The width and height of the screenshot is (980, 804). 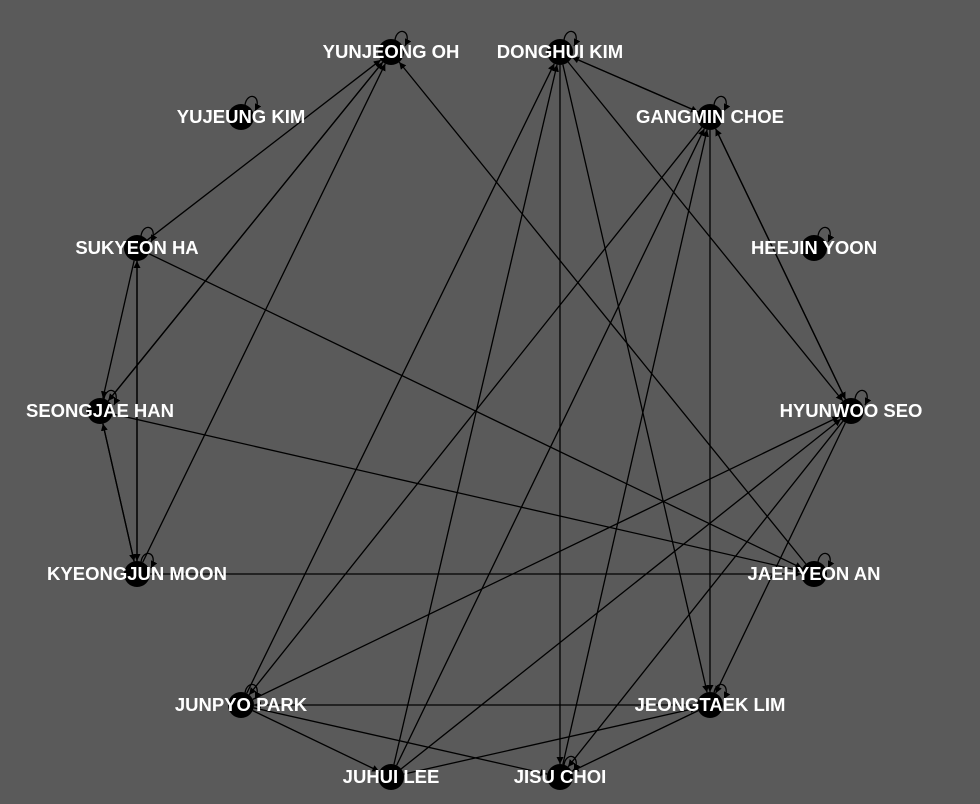 I want to click on node-dot-jeongtaek-lim, so click(x=710, y=705).